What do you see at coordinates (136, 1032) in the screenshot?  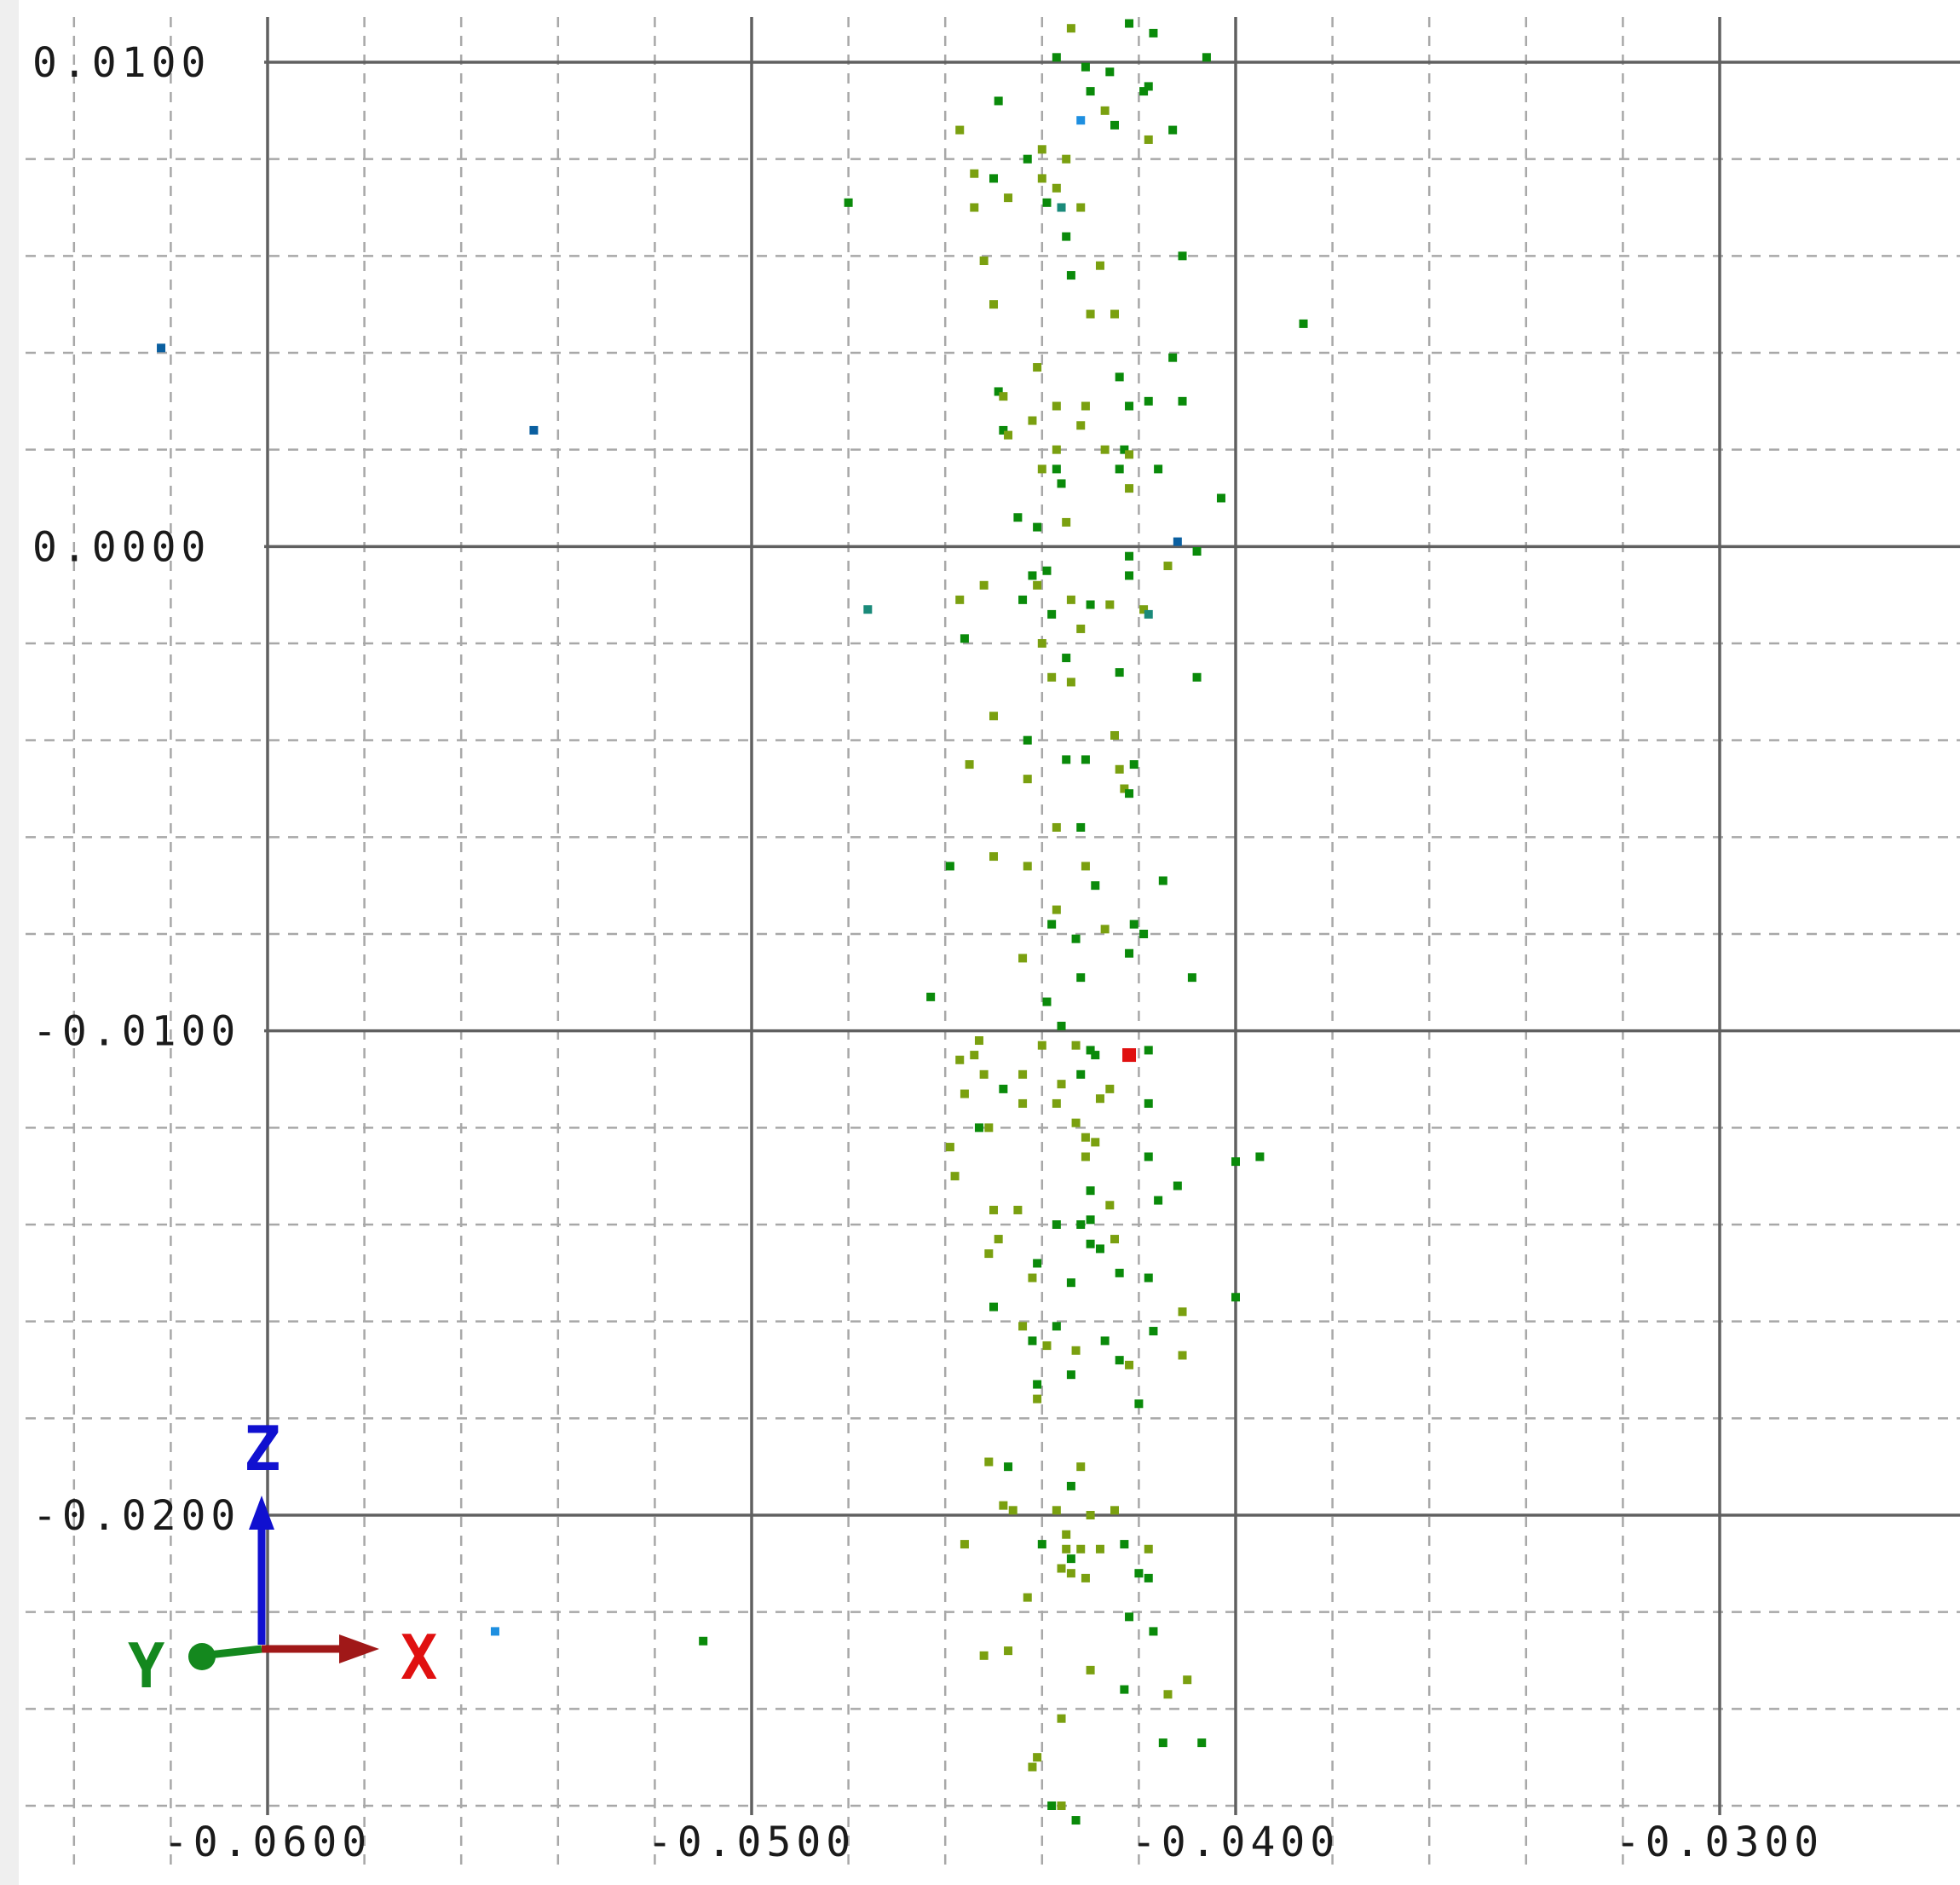 I see `y-tick-label: -0.0100` at bounding box center [136, 1032].